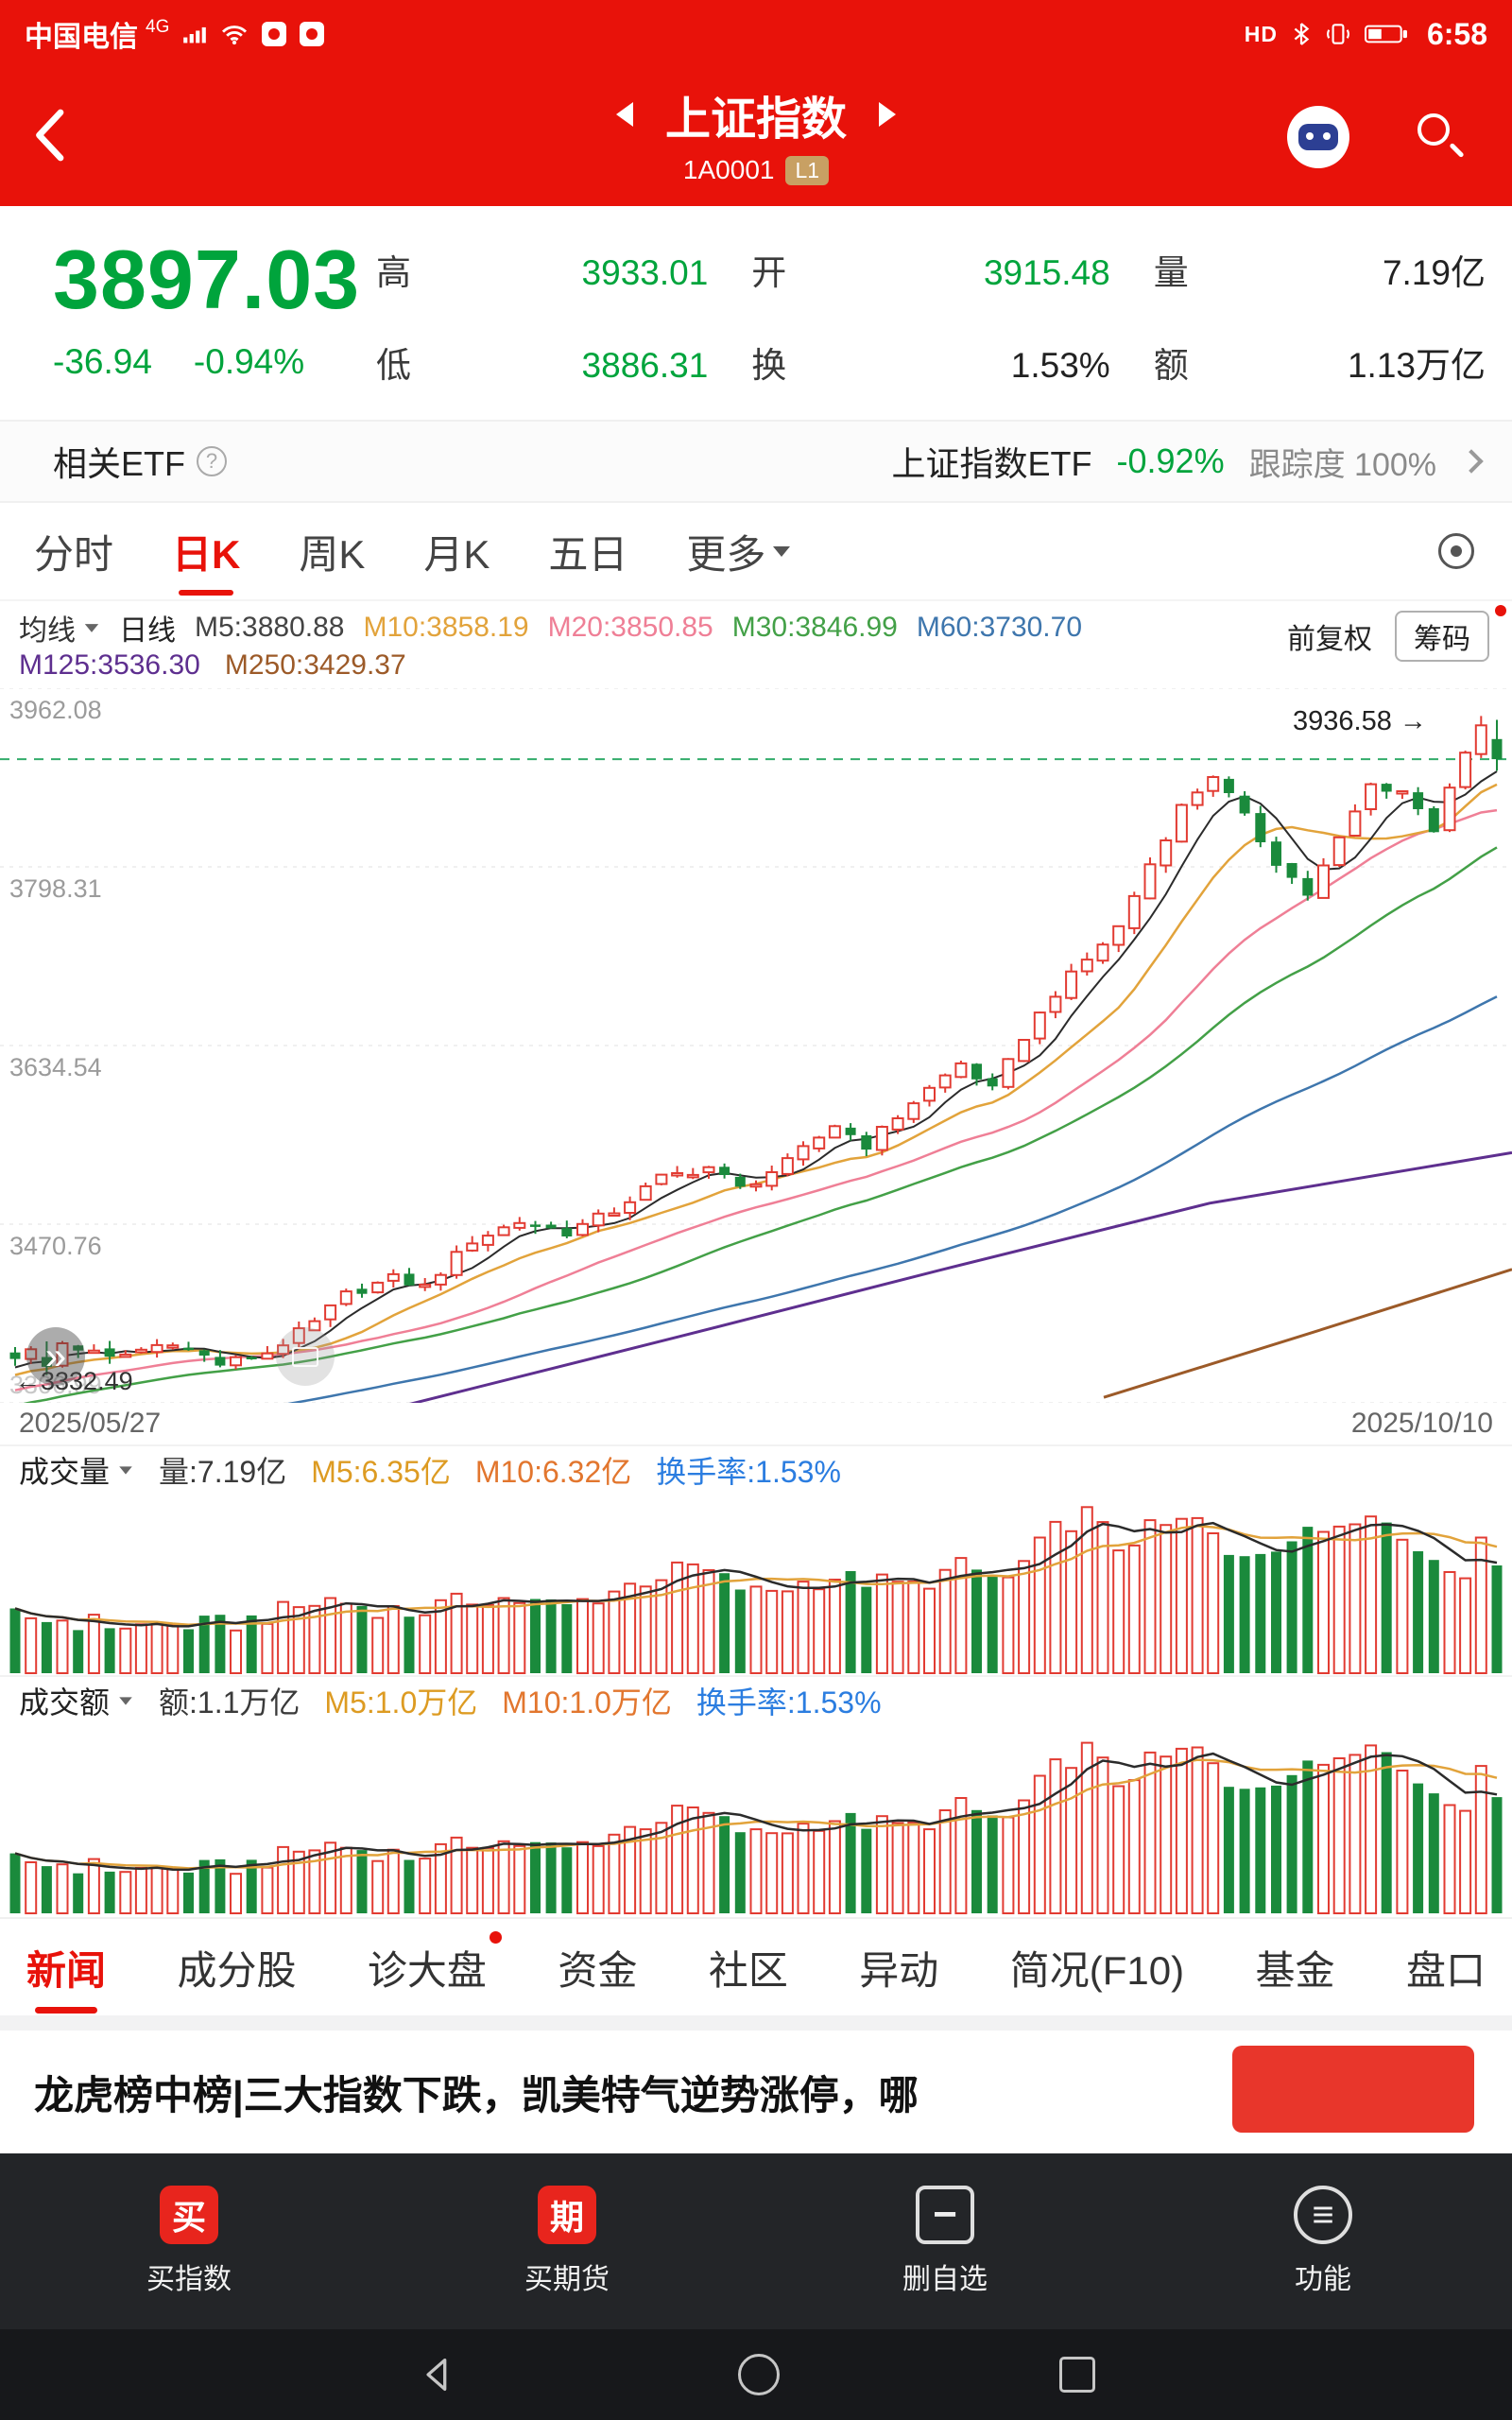 The height and width of the screenshot is (2420, 1512). I want to click on period-tab-2: 周K, so click(332, 554).